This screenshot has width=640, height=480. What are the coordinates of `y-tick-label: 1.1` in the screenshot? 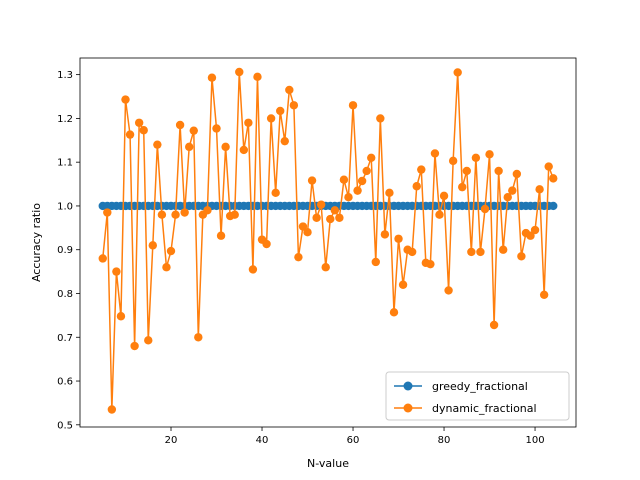 It's located at (65, 163).